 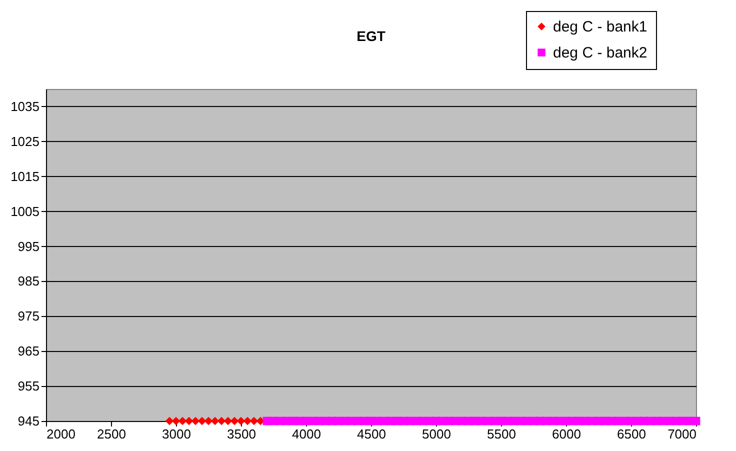 I want to click on chart-title: EGT, so click(x=371, y=36).